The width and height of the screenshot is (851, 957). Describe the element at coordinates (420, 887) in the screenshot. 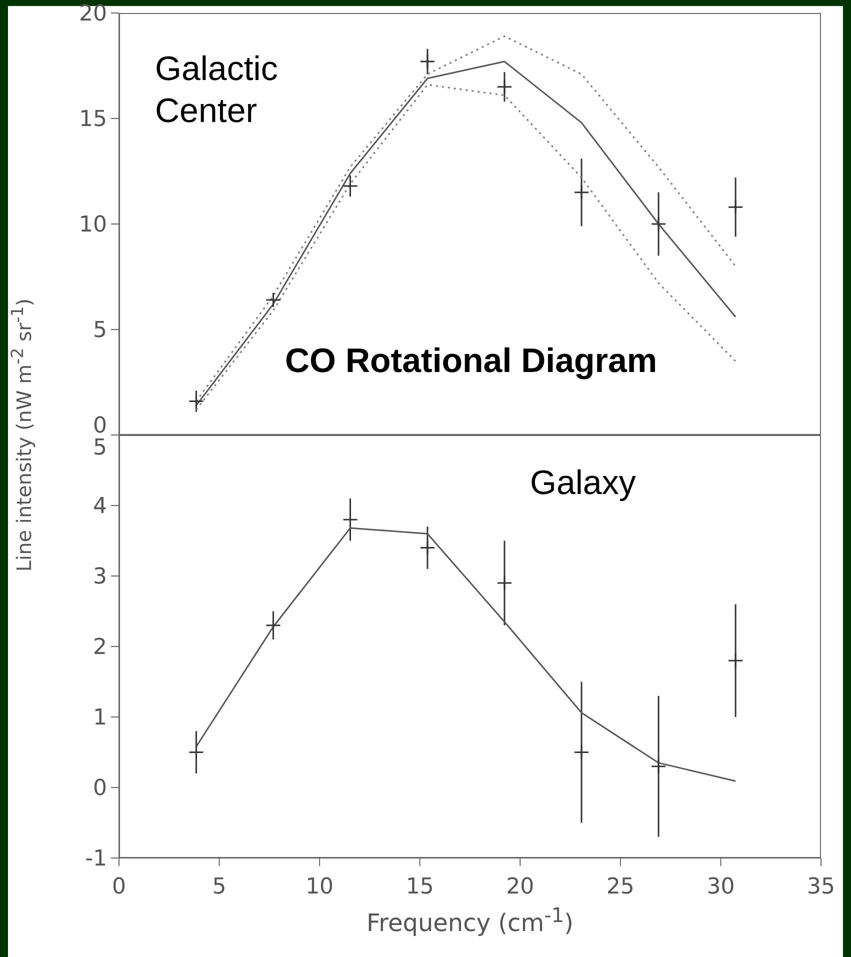

I see `x-tick-label: 15` at that location.